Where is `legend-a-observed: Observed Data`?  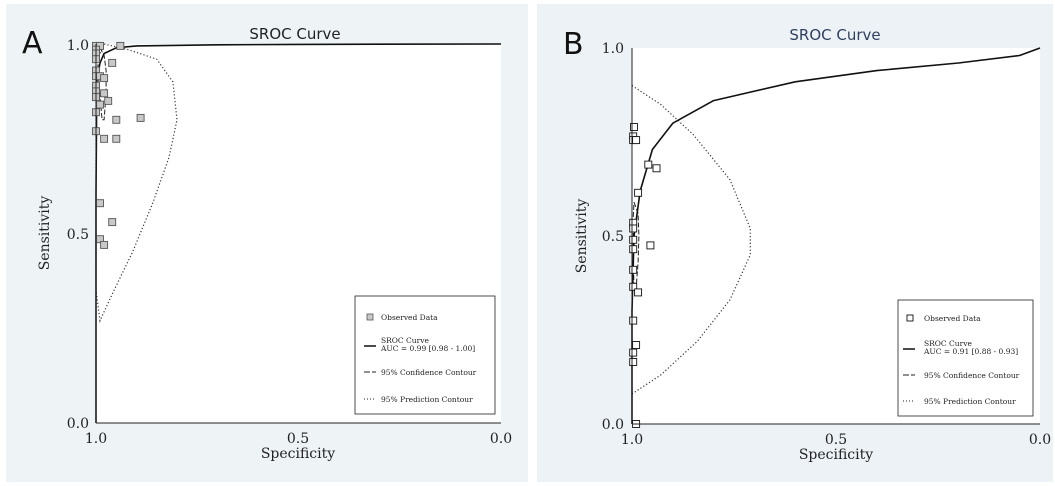 legend-a-observed: Observed Data is located at coordinates (409, 317).